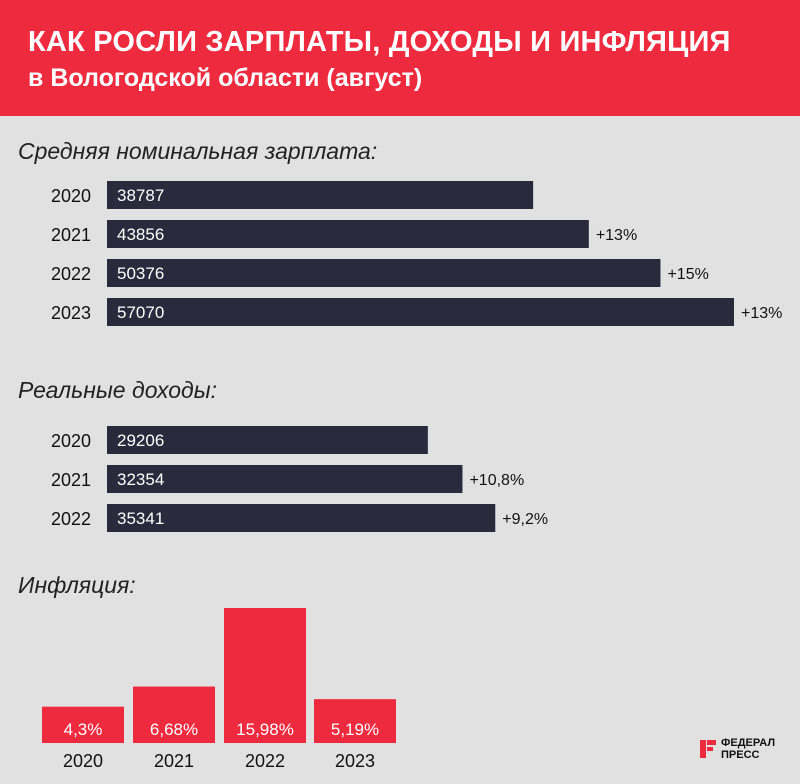  What do you see at coordinates (687, 274) in the screenshot?
I see `salary-change-label: +15%` at bounding box center [687, 274].